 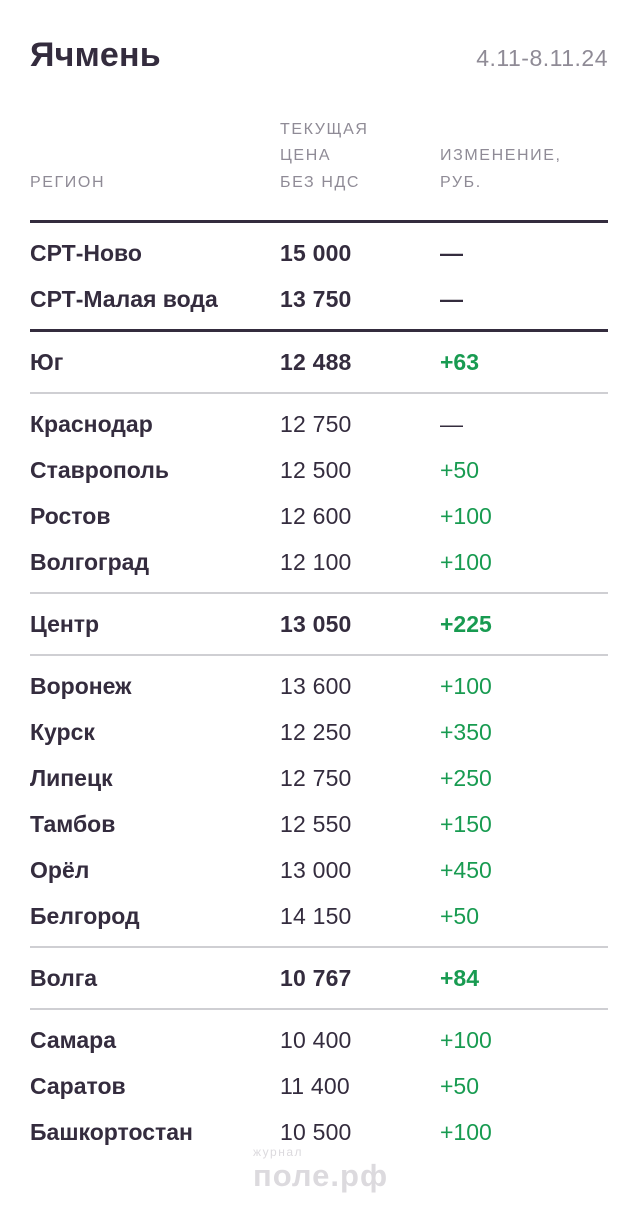 I want to click on table-row: Саратов 11 400 +50, so click(x=319, y=1086).